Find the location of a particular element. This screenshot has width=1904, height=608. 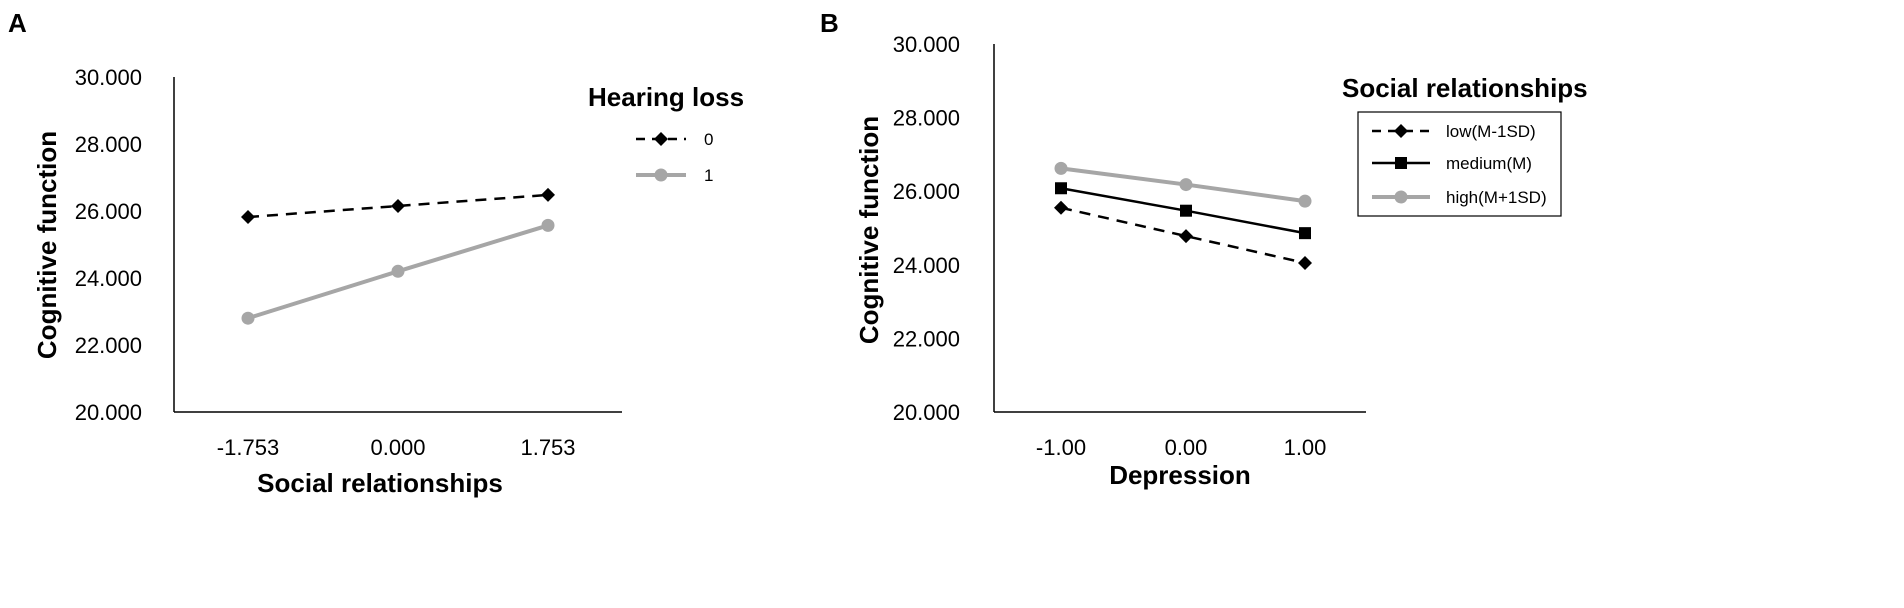

legend-item: medium(M) is located at coordinates (1452, 163).